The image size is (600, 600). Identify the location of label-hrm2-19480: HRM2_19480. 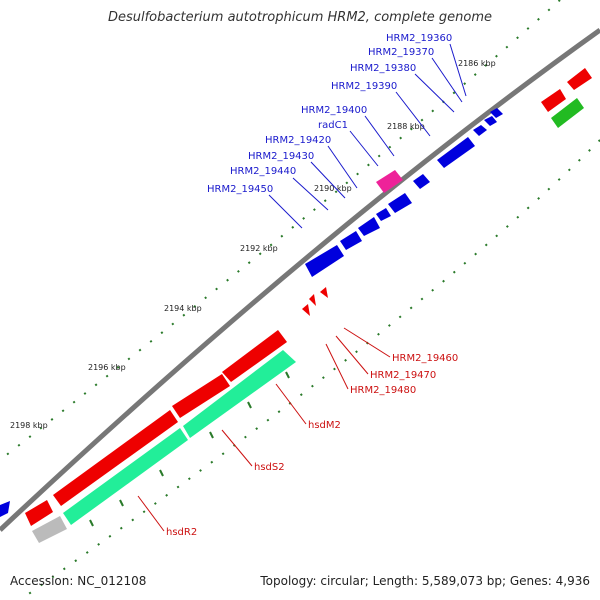
(383, 390).